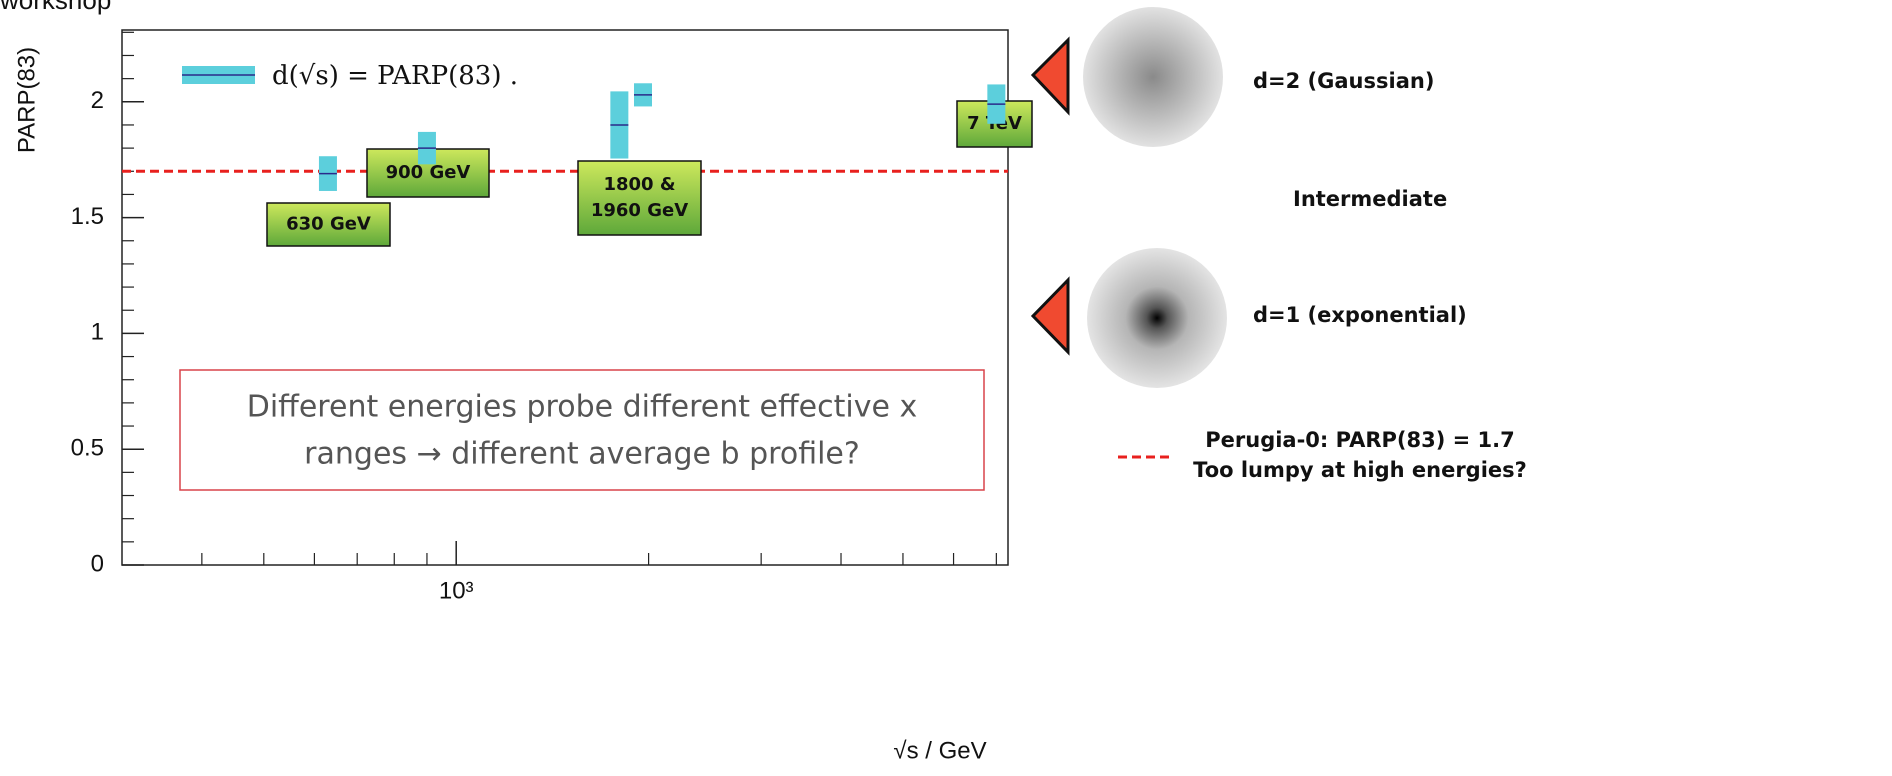 This screenshot has height=776, width=1892. I want to click on y-axis-label: PARP(83), so click(26, 100).